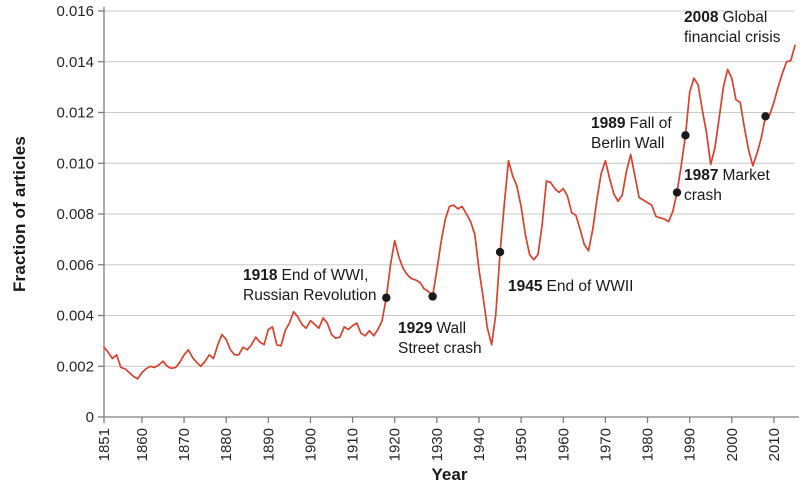  What do you see at coordinates (677, 192) in the screenshot?
I see `event-marker-1987` at bounding box center [677, 192].